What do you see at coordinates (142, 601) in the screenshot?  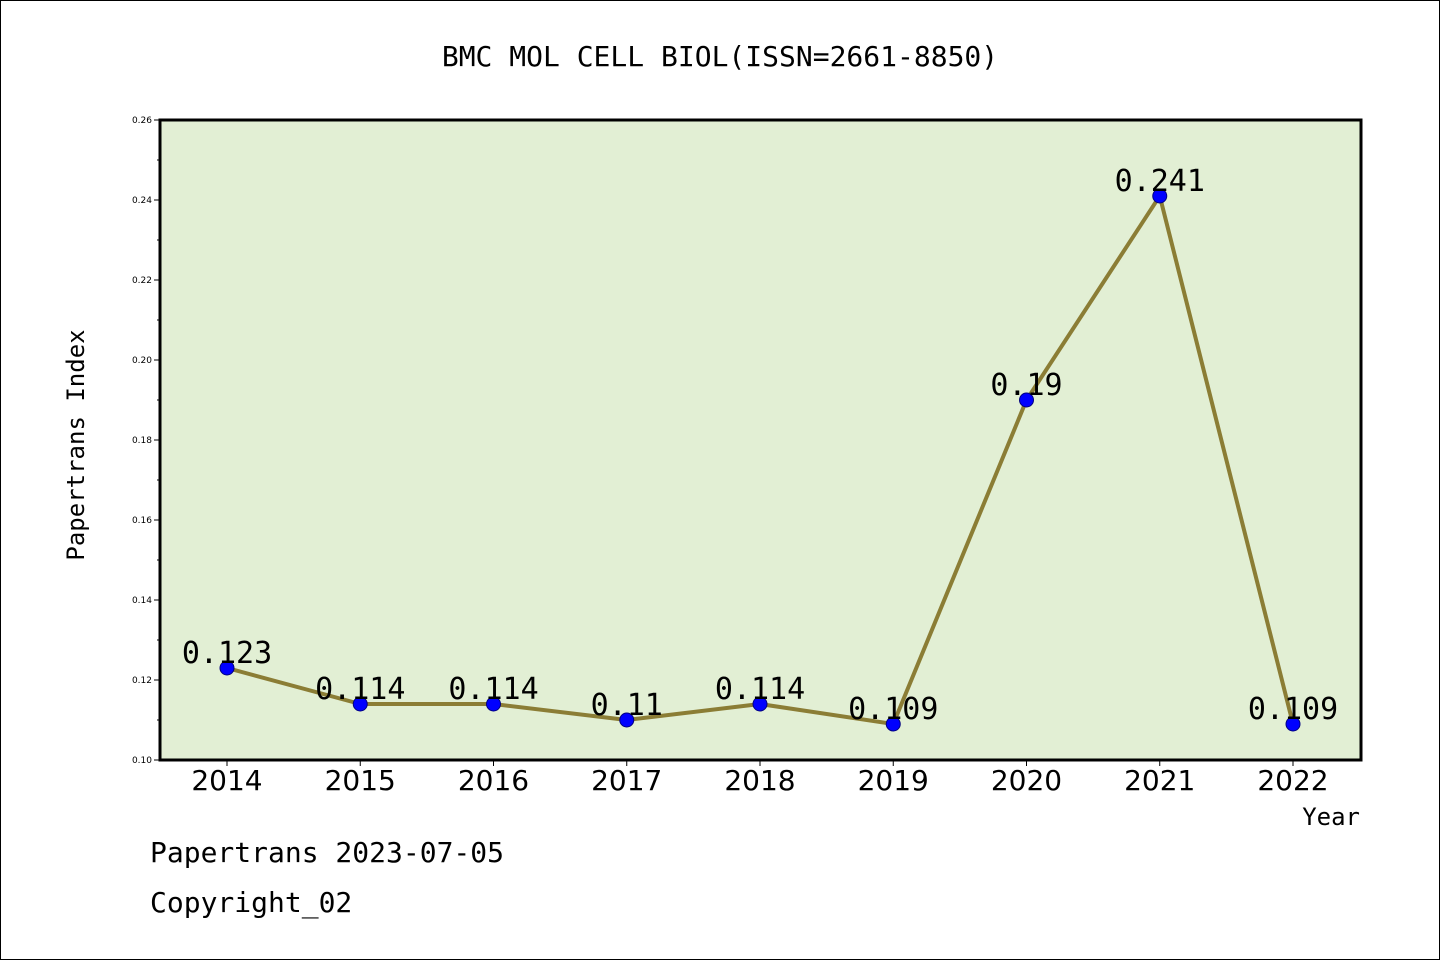 I see `y-tick-label: 0.14` at bounding box center [142, 601].